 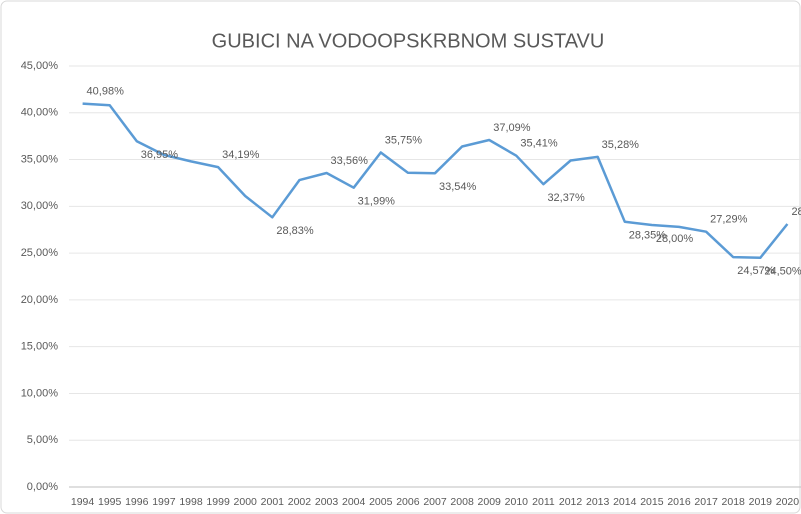 I want to click on x-tick-label: 2011, so click(x=543, y=502).